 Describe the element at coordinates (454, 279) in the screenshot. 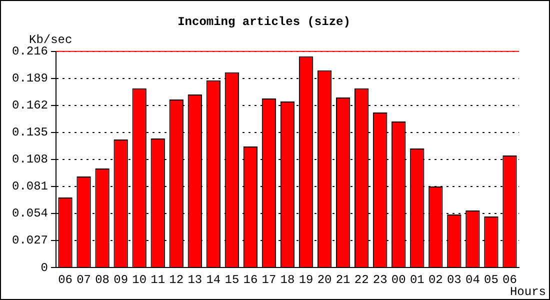

I see `x-tick-label: 03` at that location.